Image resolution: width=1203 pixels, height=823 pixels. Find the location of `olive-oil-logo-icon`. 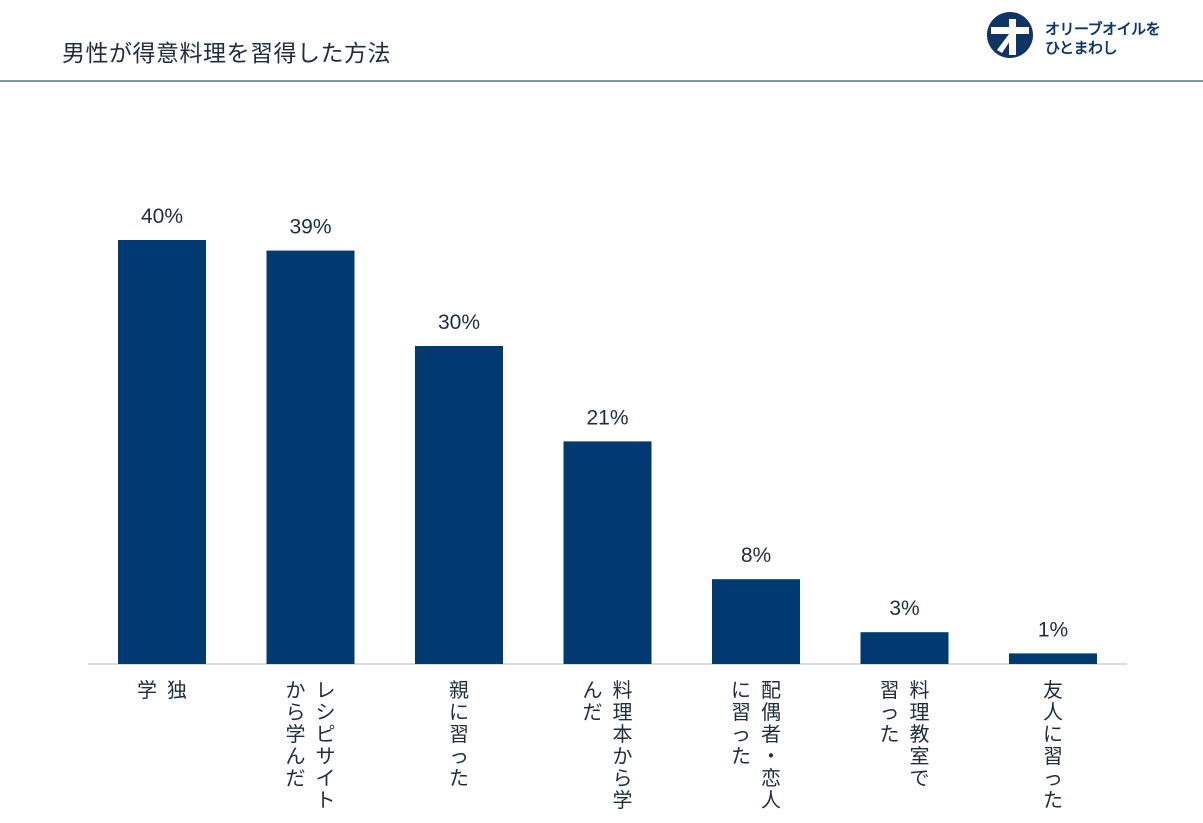

olive-oil-logo-icon is located at coordinates (1010, 35).